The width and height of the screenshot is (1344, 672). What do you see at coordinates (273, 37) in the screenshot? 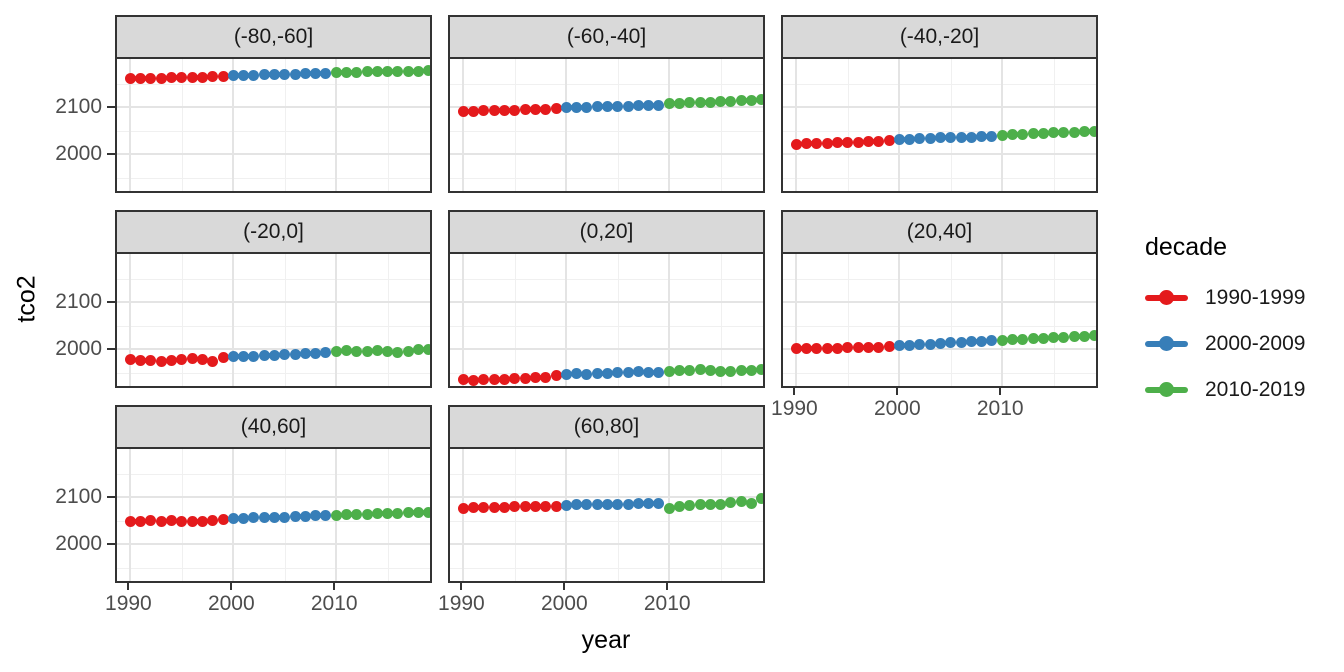
I see `facet-strip: (-80,-60]` at bounding box center [273, 37].